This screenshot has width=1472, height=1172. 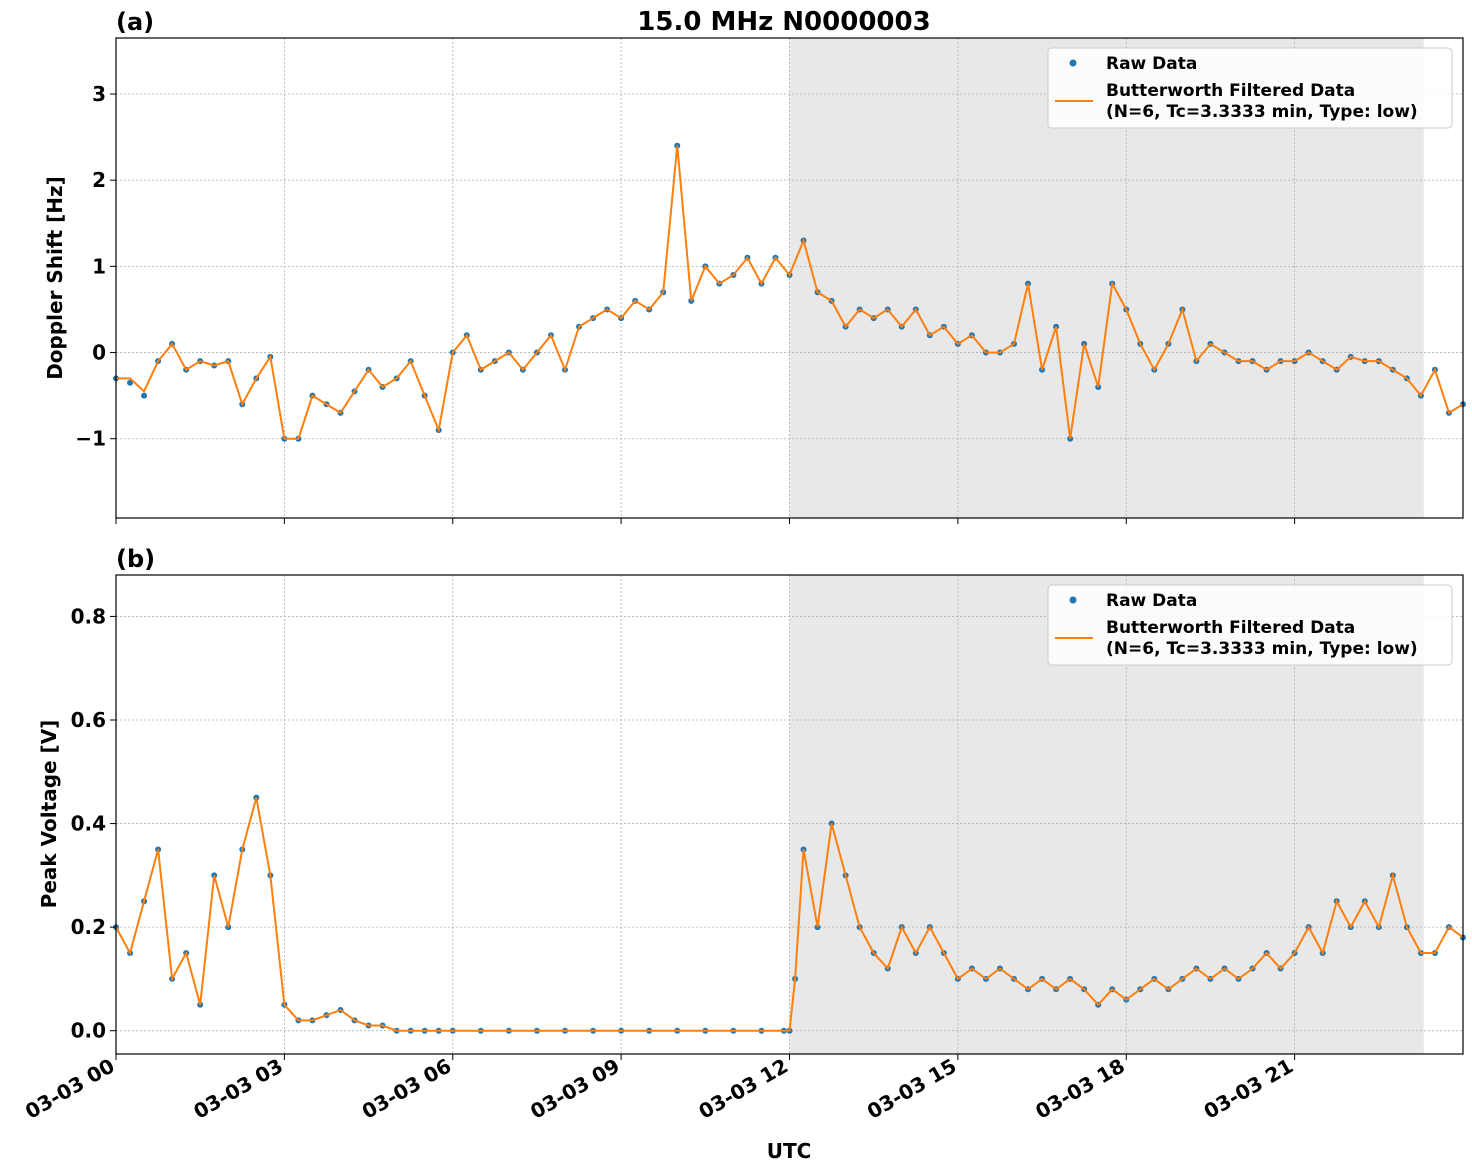 I want to click on y-tick-label: −1, so click(x=90, y=439).